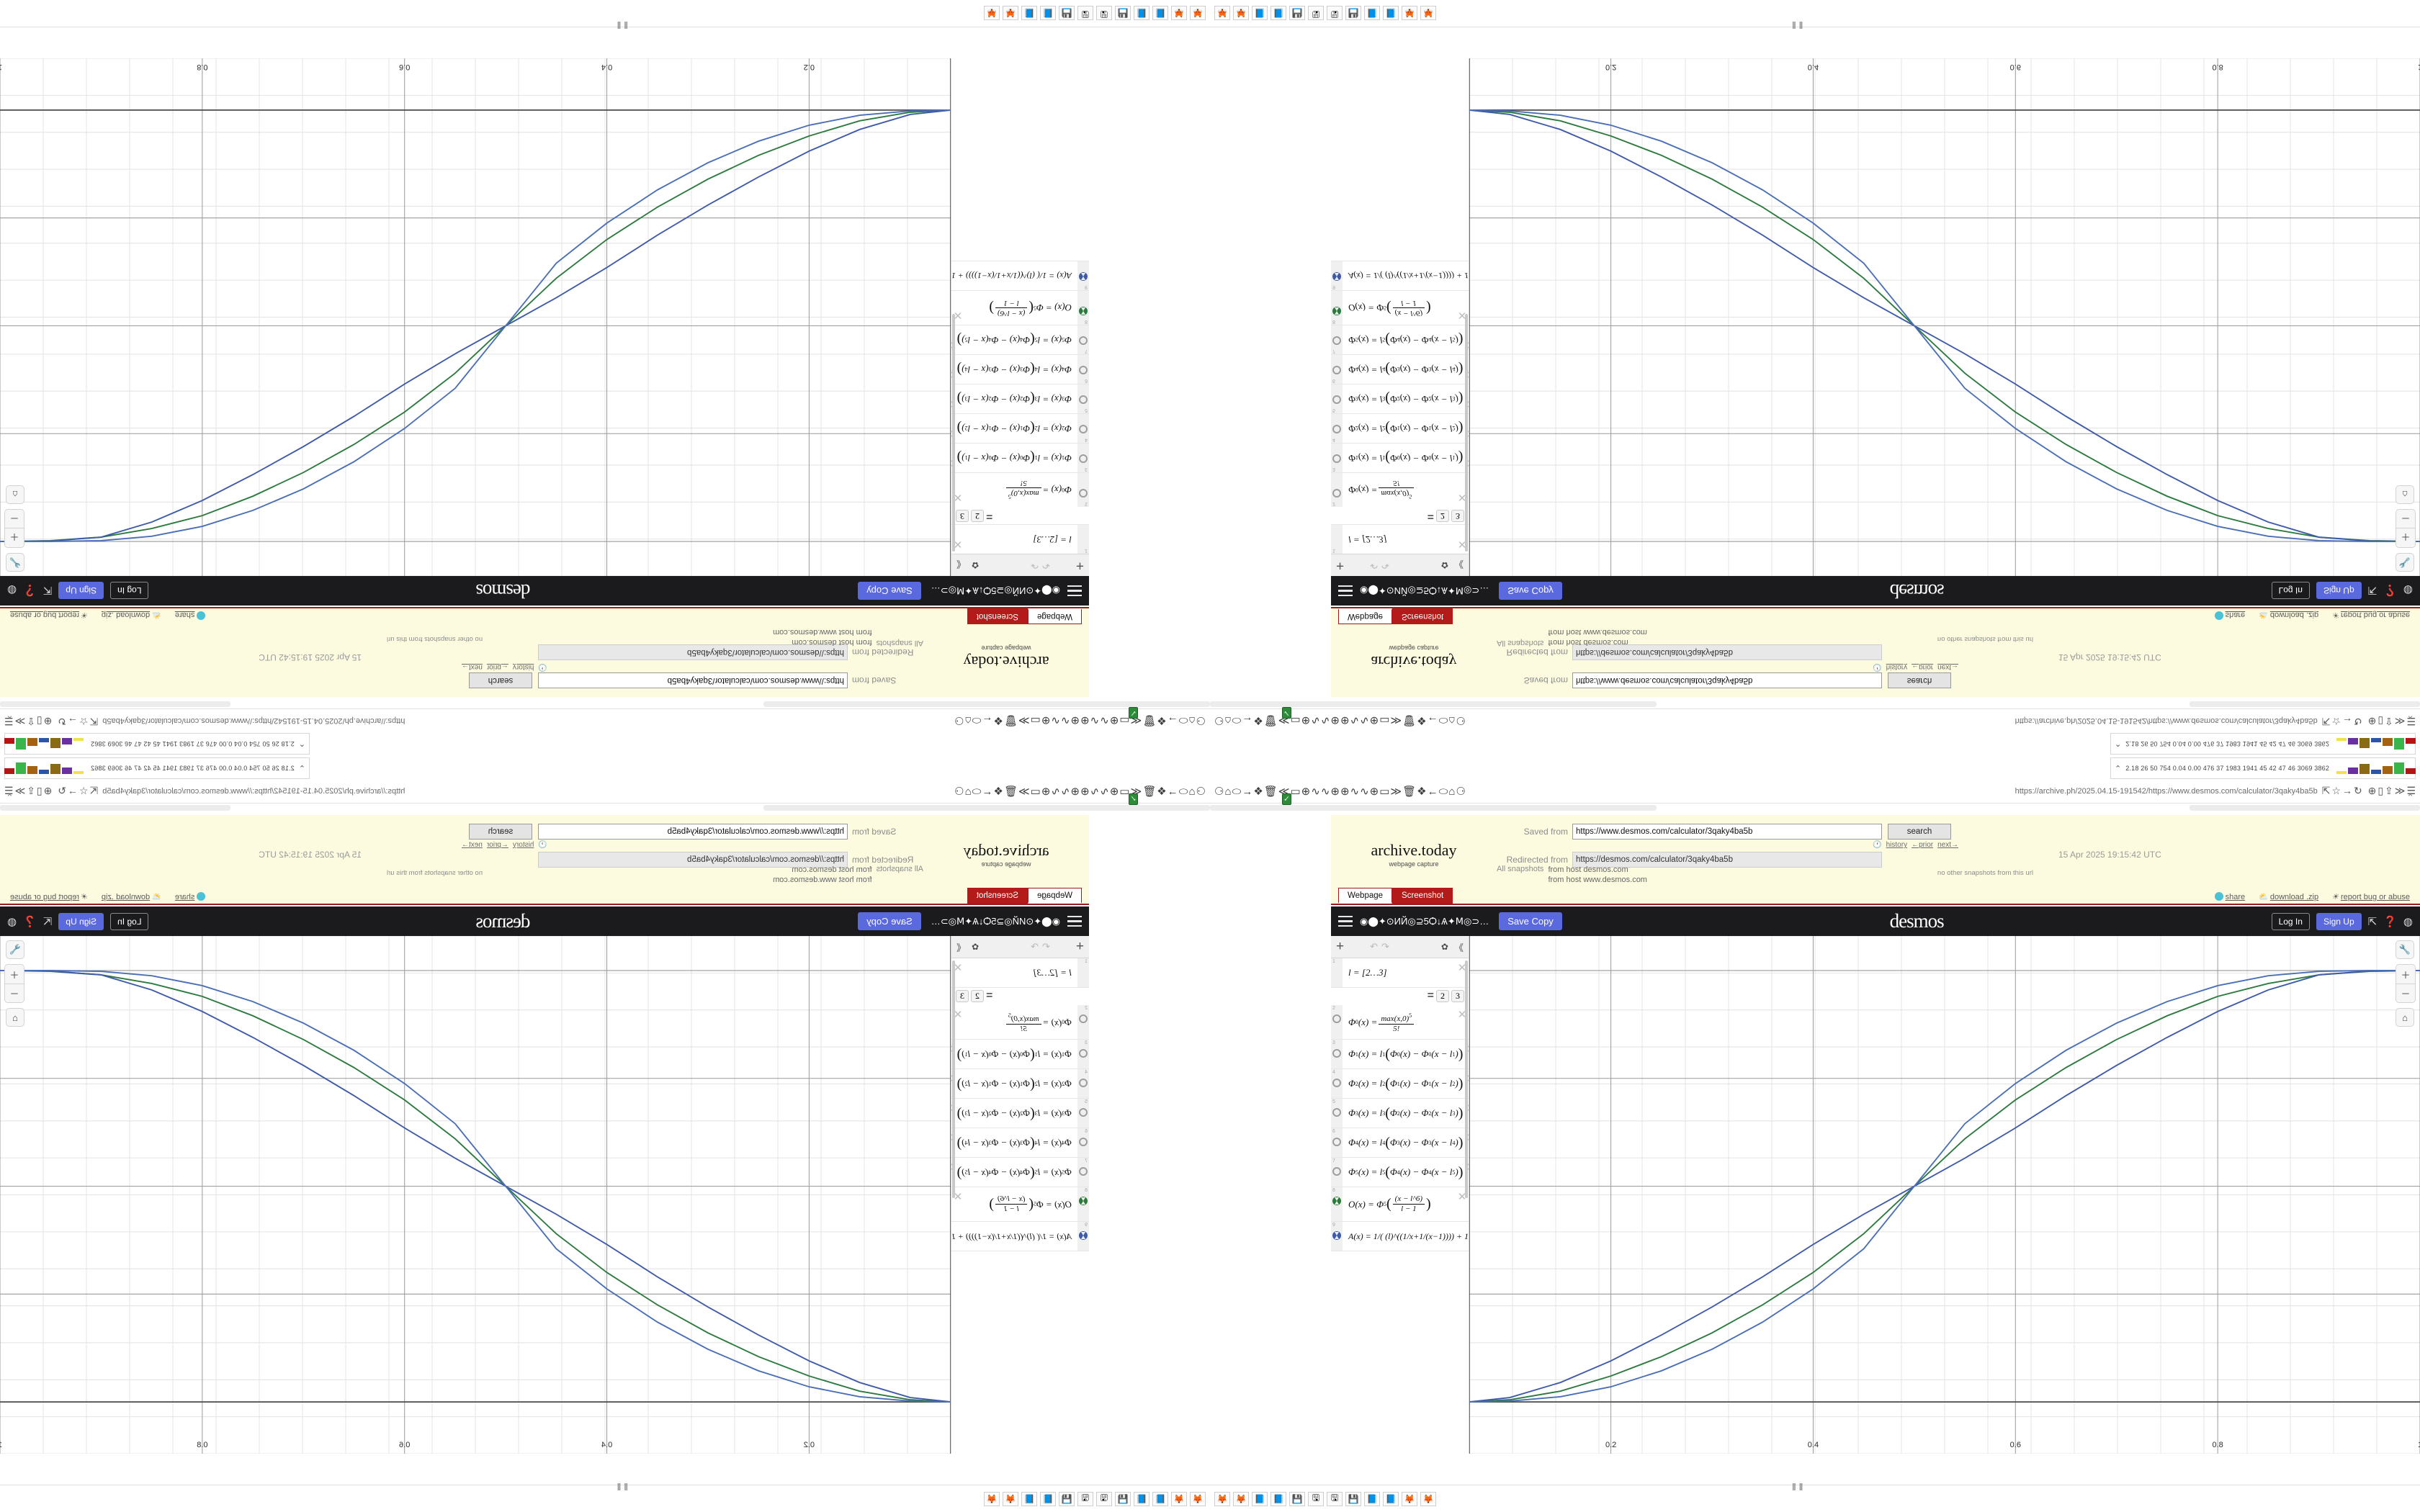 The width and height of the screenshot is (2420, 1512). I want to click on share-icon: ⇱, so click(2372, 921).